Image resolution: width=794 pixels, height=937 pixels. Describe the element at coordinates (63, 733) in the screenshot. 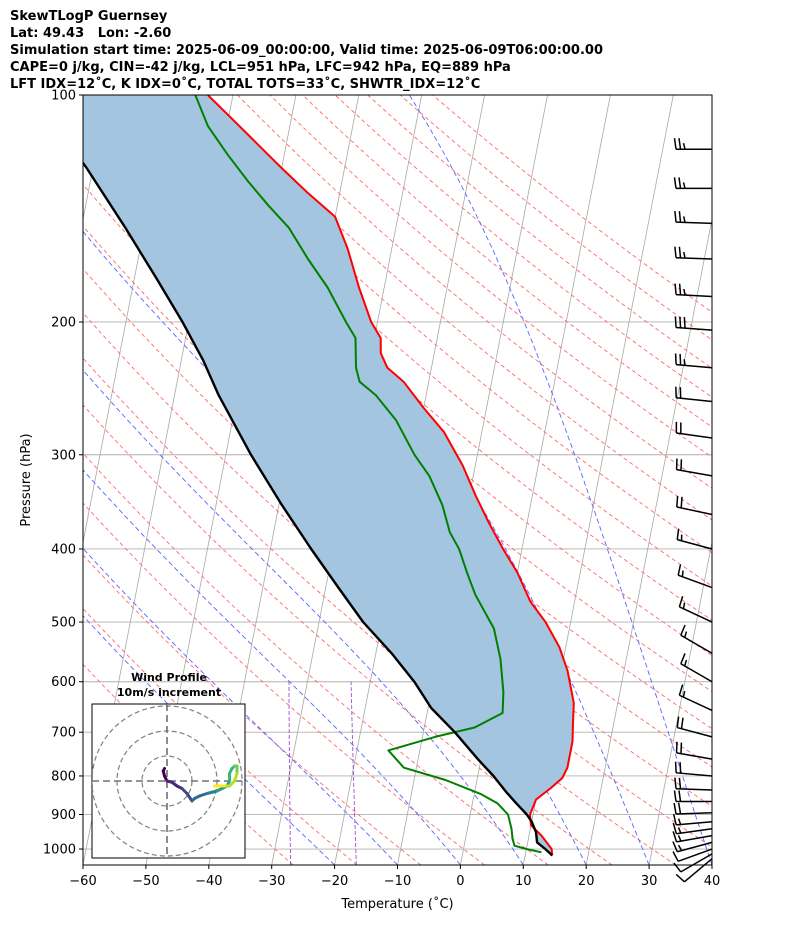

I see `y-tick-label: 700` at that location.